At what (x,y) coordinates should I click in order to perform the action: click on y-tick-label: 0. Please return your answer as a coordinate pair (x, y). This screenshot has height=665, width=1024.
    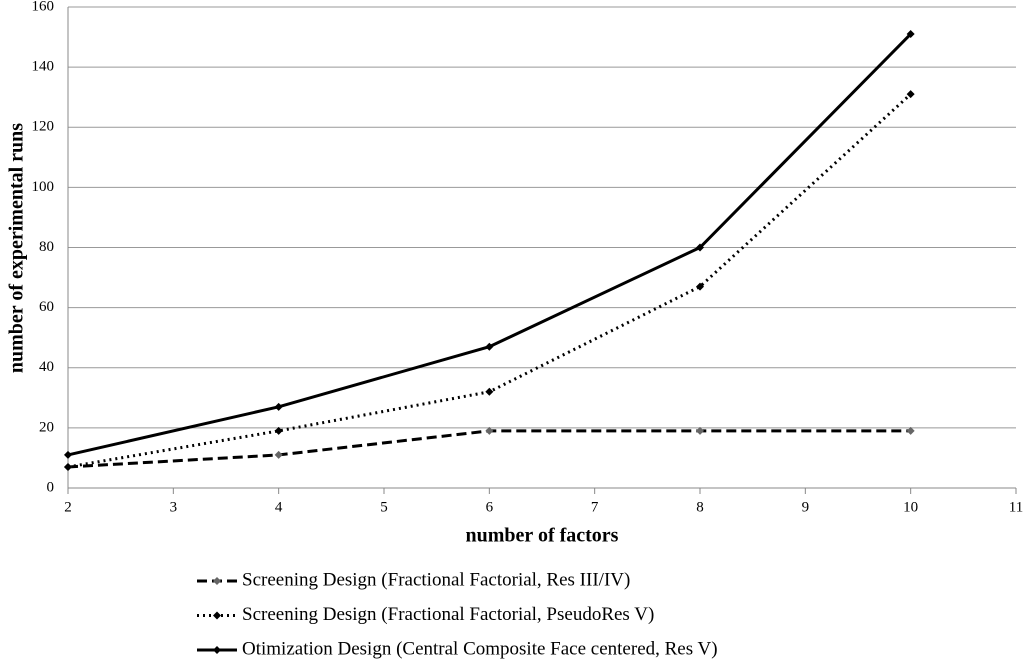
    Looking at the image, I should click on (51, 487).